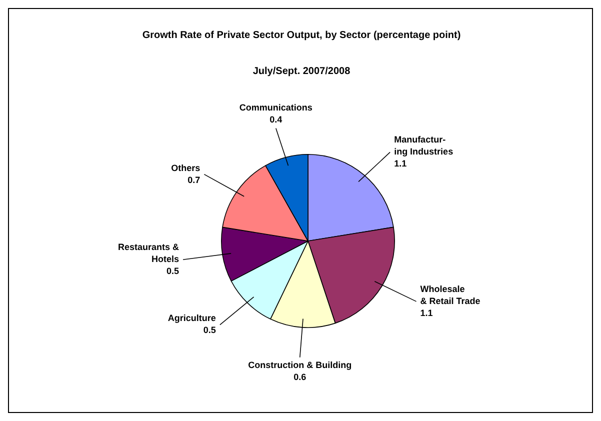  I want to click on slice-label: Construction & Building, so click(300, 365).